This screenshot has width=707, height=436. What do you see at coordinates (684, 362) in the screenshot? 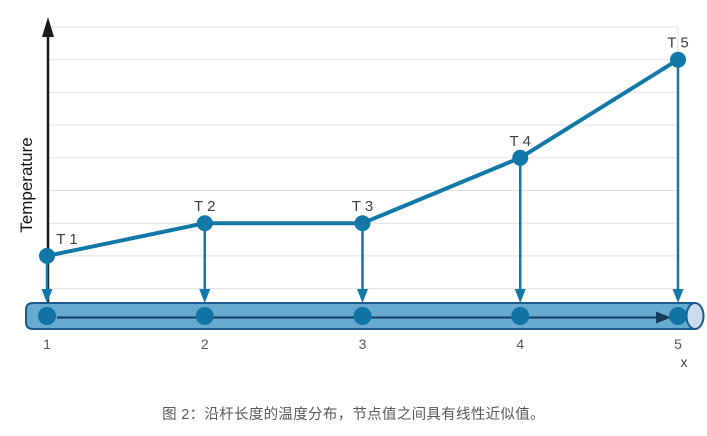
I see `x-axis-label: x` at bounding box center [684, 362].